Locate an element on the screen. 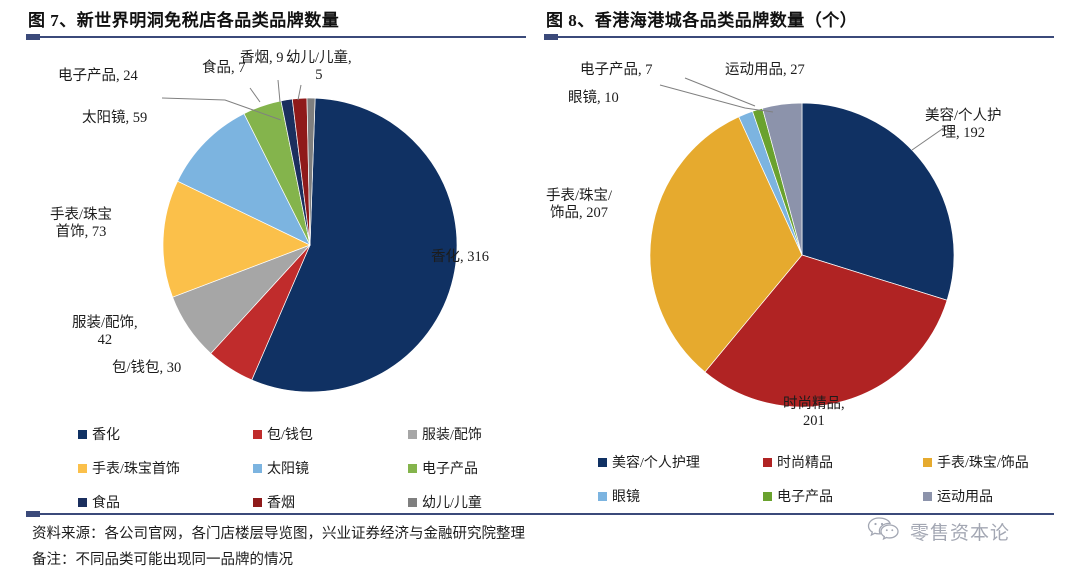 The height and width of the screenshot is (577, 1080). legend-item-手表珠宝饰品: 手表/珠宝/饰品 is located at coordinates (990, 462).